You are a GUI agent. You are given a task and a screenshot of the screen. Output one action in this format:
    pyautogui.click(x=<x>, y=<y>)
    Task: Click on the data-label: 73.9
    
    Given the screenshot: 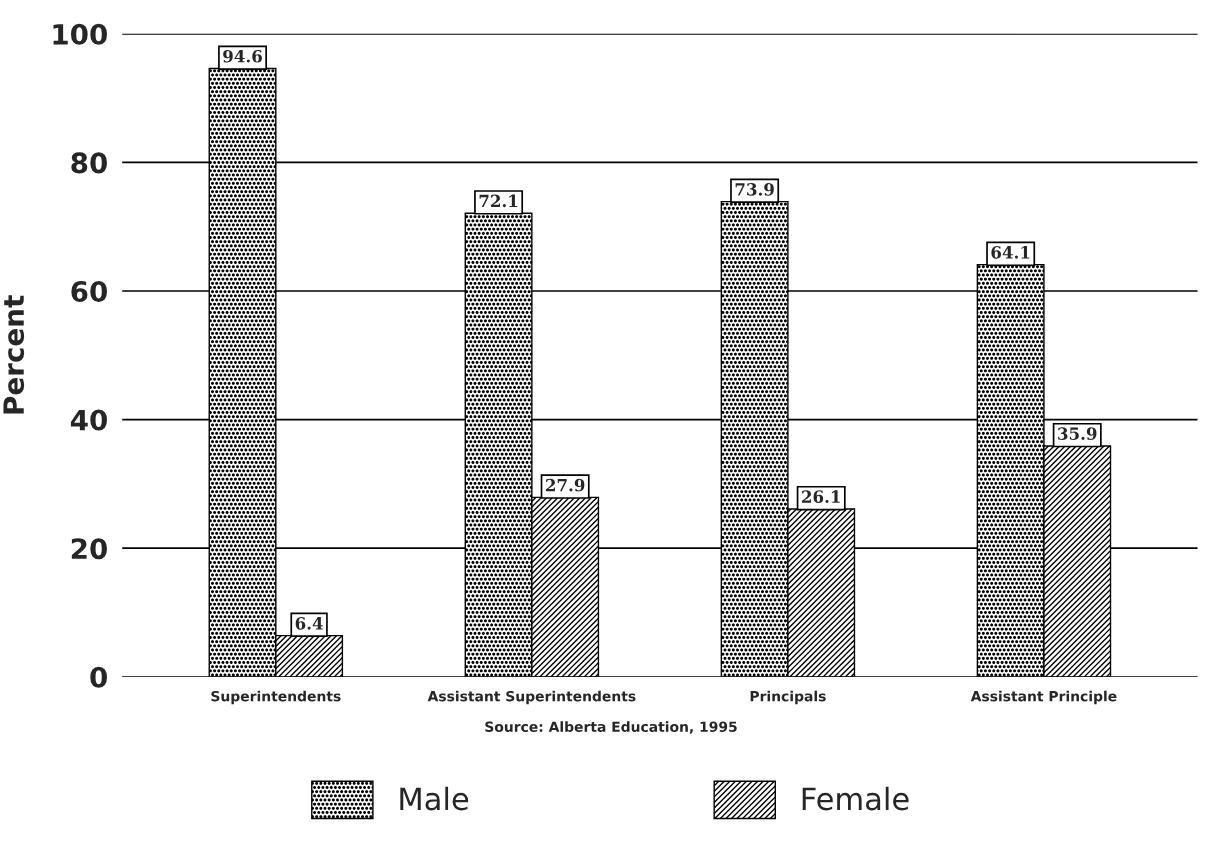 What is the action you would take?
    pyautogui.click(x=754, y=189)
    